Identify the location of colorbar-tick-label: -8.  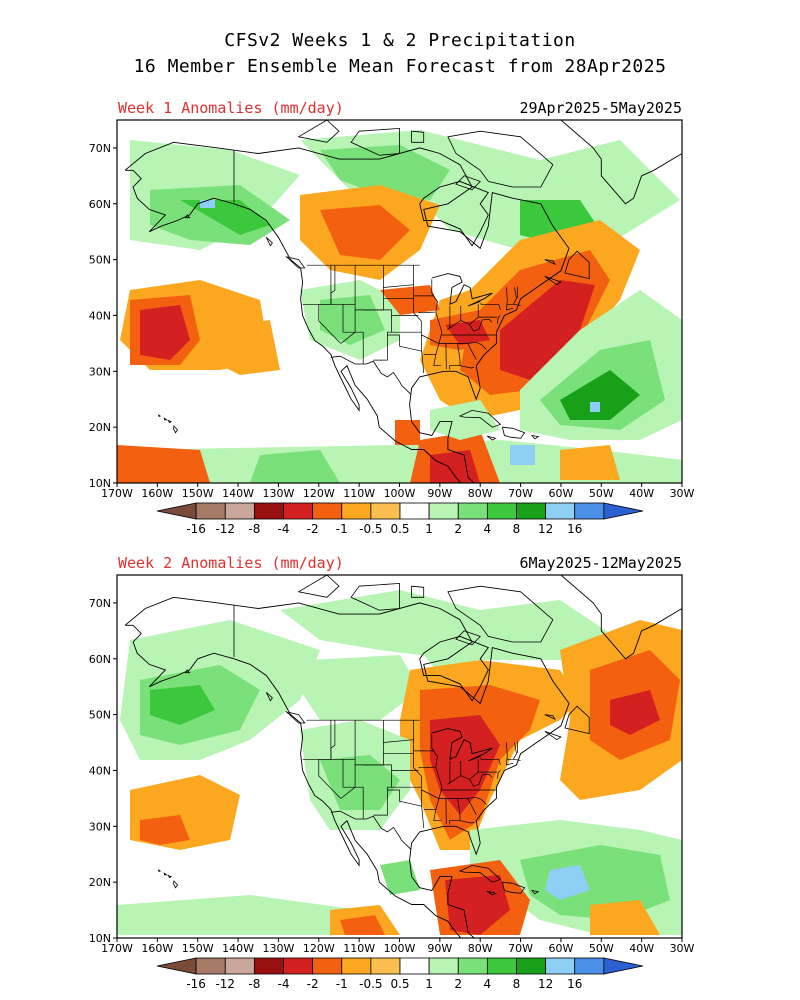
(254, 529).